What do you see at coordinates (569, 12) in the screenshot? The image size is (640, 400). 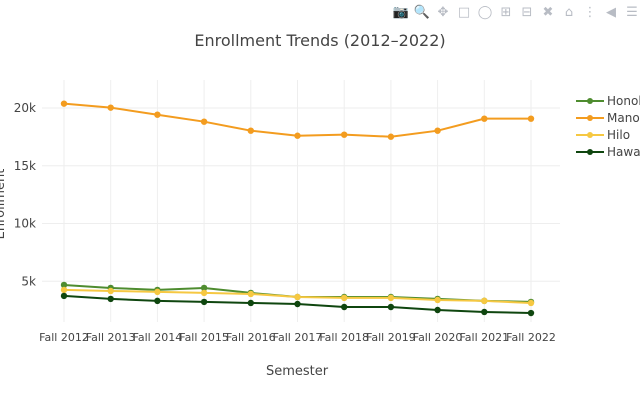 I see `reset-axes-icon: ⌂` at bounding box center [569, 12].